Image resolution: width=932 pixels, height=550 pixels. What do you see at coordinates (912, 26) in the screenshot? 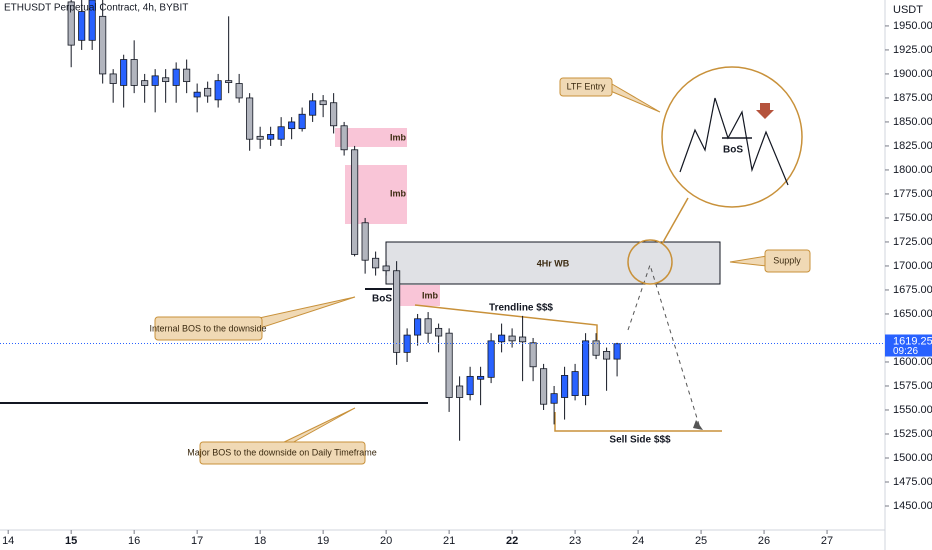
I see `y-tick-label: 1950.00` at bounding box center [912, 26].